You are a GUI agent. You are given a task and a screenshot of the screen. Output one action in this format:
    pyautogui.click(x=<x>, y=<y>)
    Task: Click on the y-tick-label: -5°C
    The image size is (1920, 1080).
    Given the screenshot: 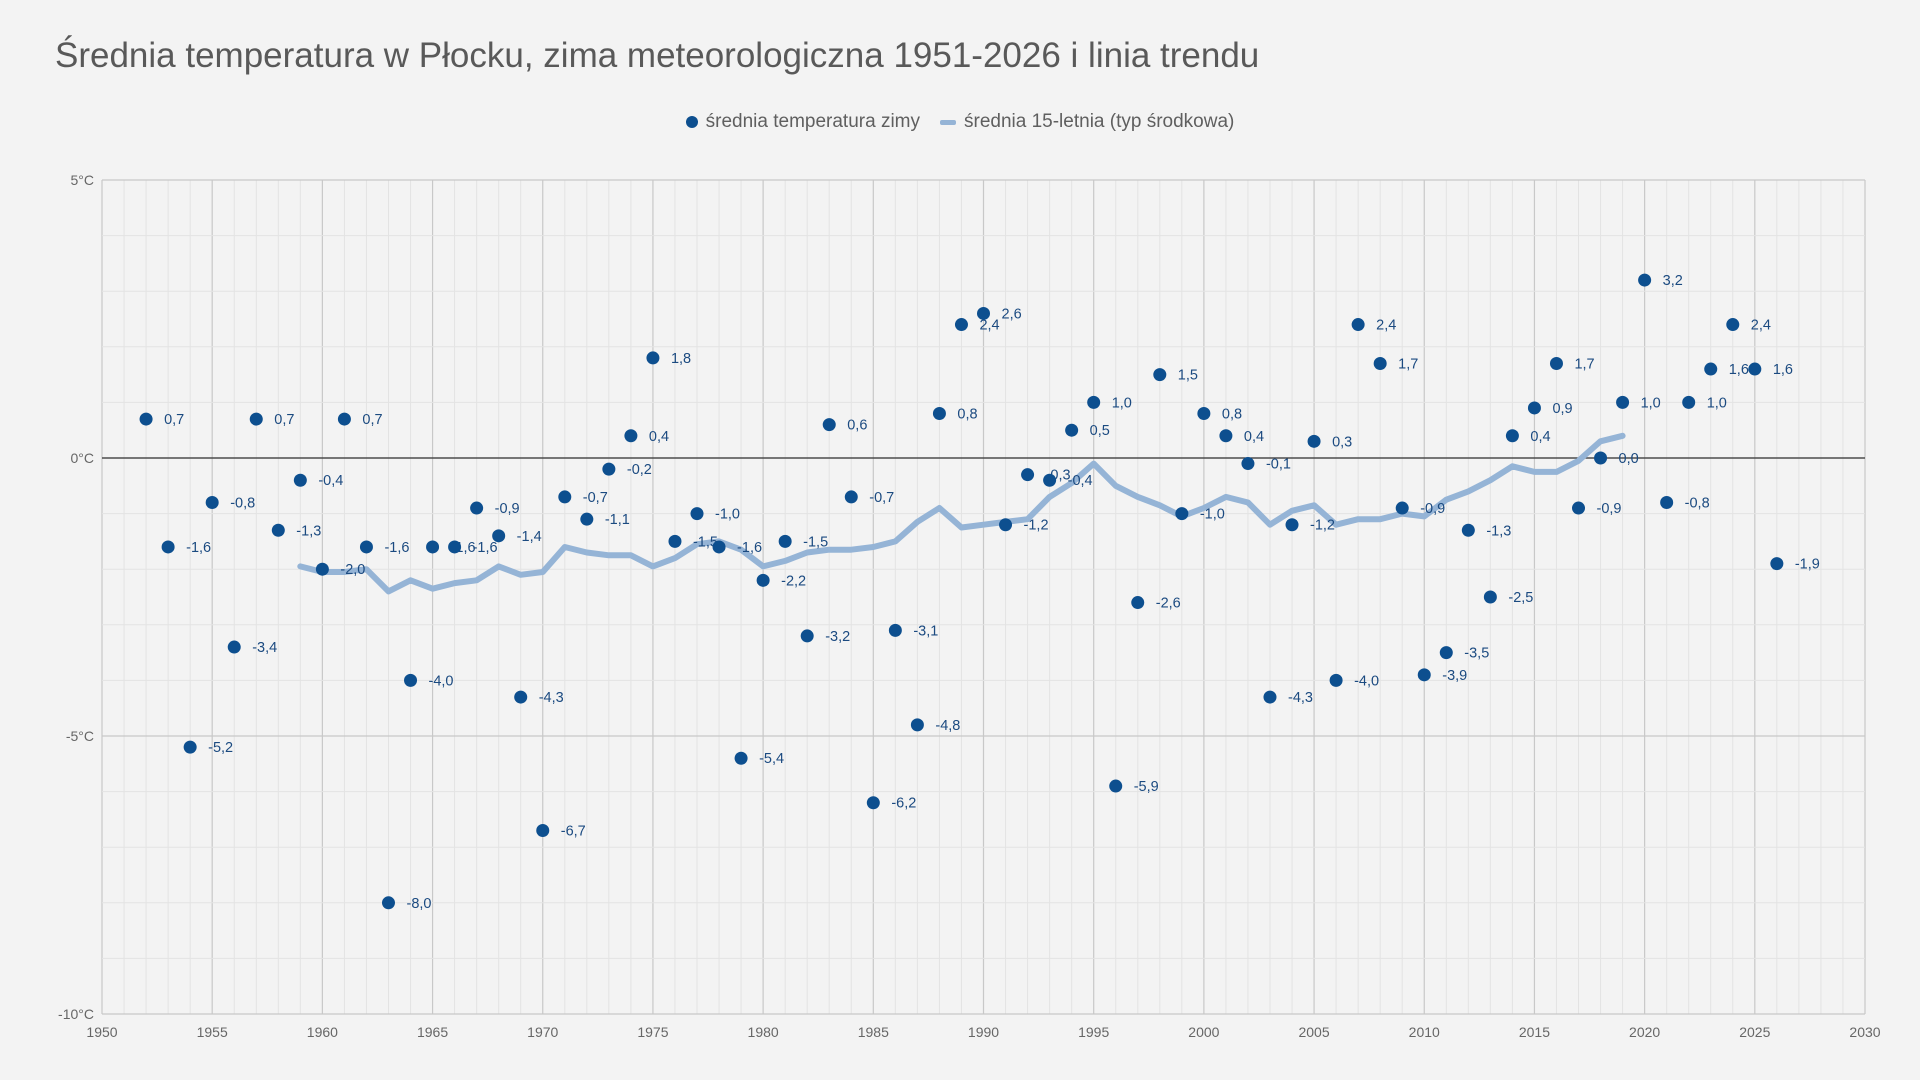 What is the action you would take?
    pyautogui.click(x=80, y=736)
    